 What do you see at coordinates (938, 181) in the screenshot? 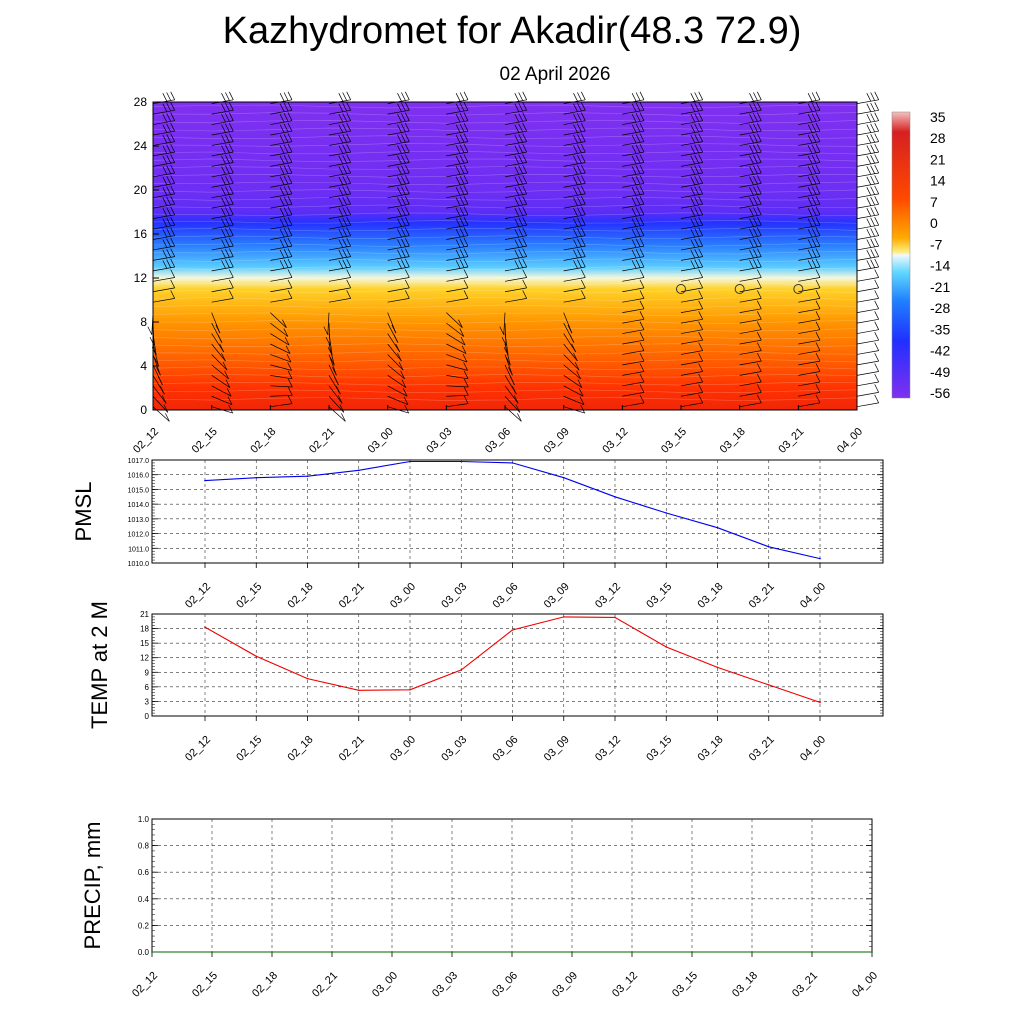
I see `colorbar-label: 14` at bounding box center [938, 181].